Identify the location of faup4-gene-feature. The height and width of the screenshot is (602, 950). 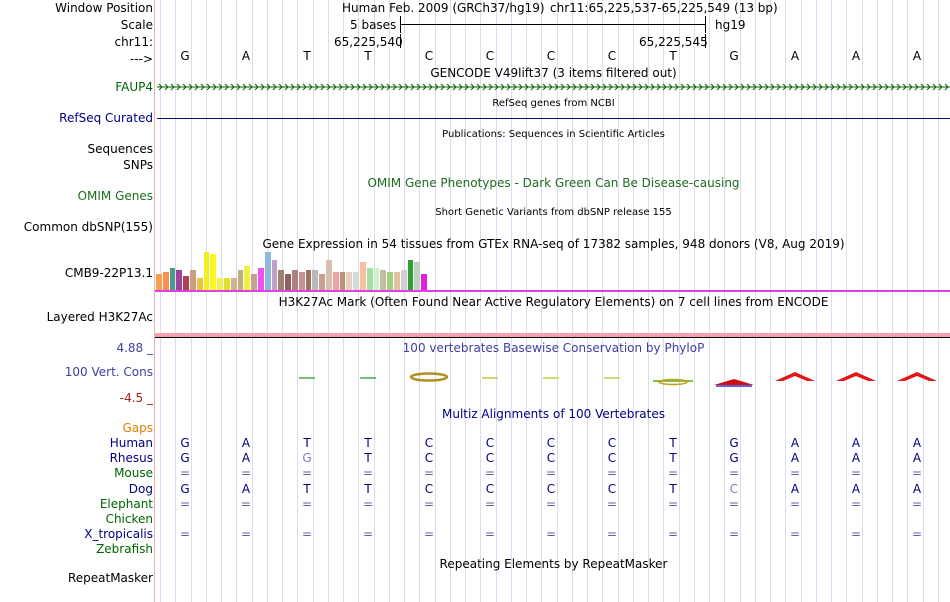
(553, 87).